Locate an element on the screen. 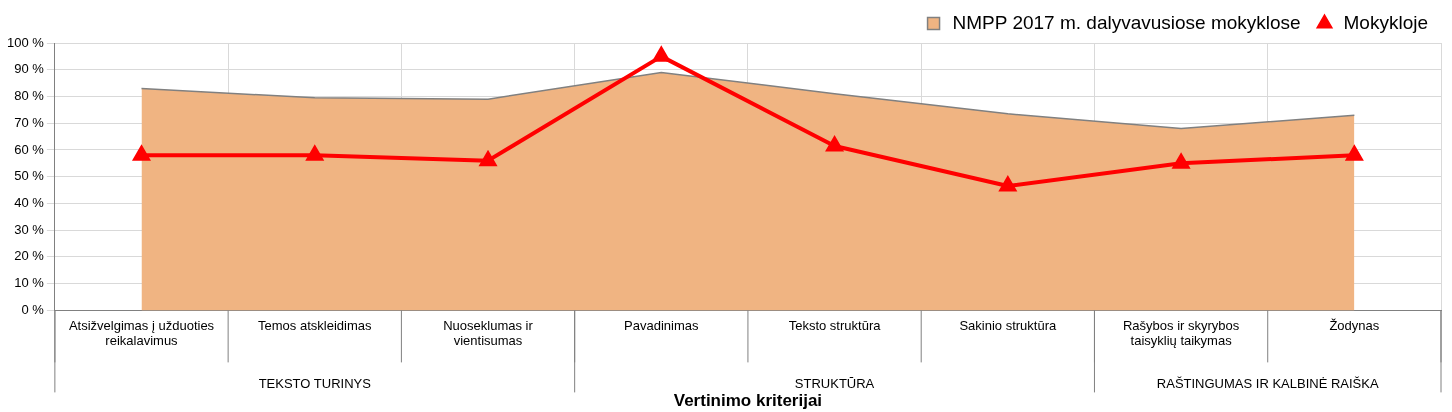 This screenshot has height=412, width=1452. y-tick-label: 60 % is located at coordinates (29, 149).